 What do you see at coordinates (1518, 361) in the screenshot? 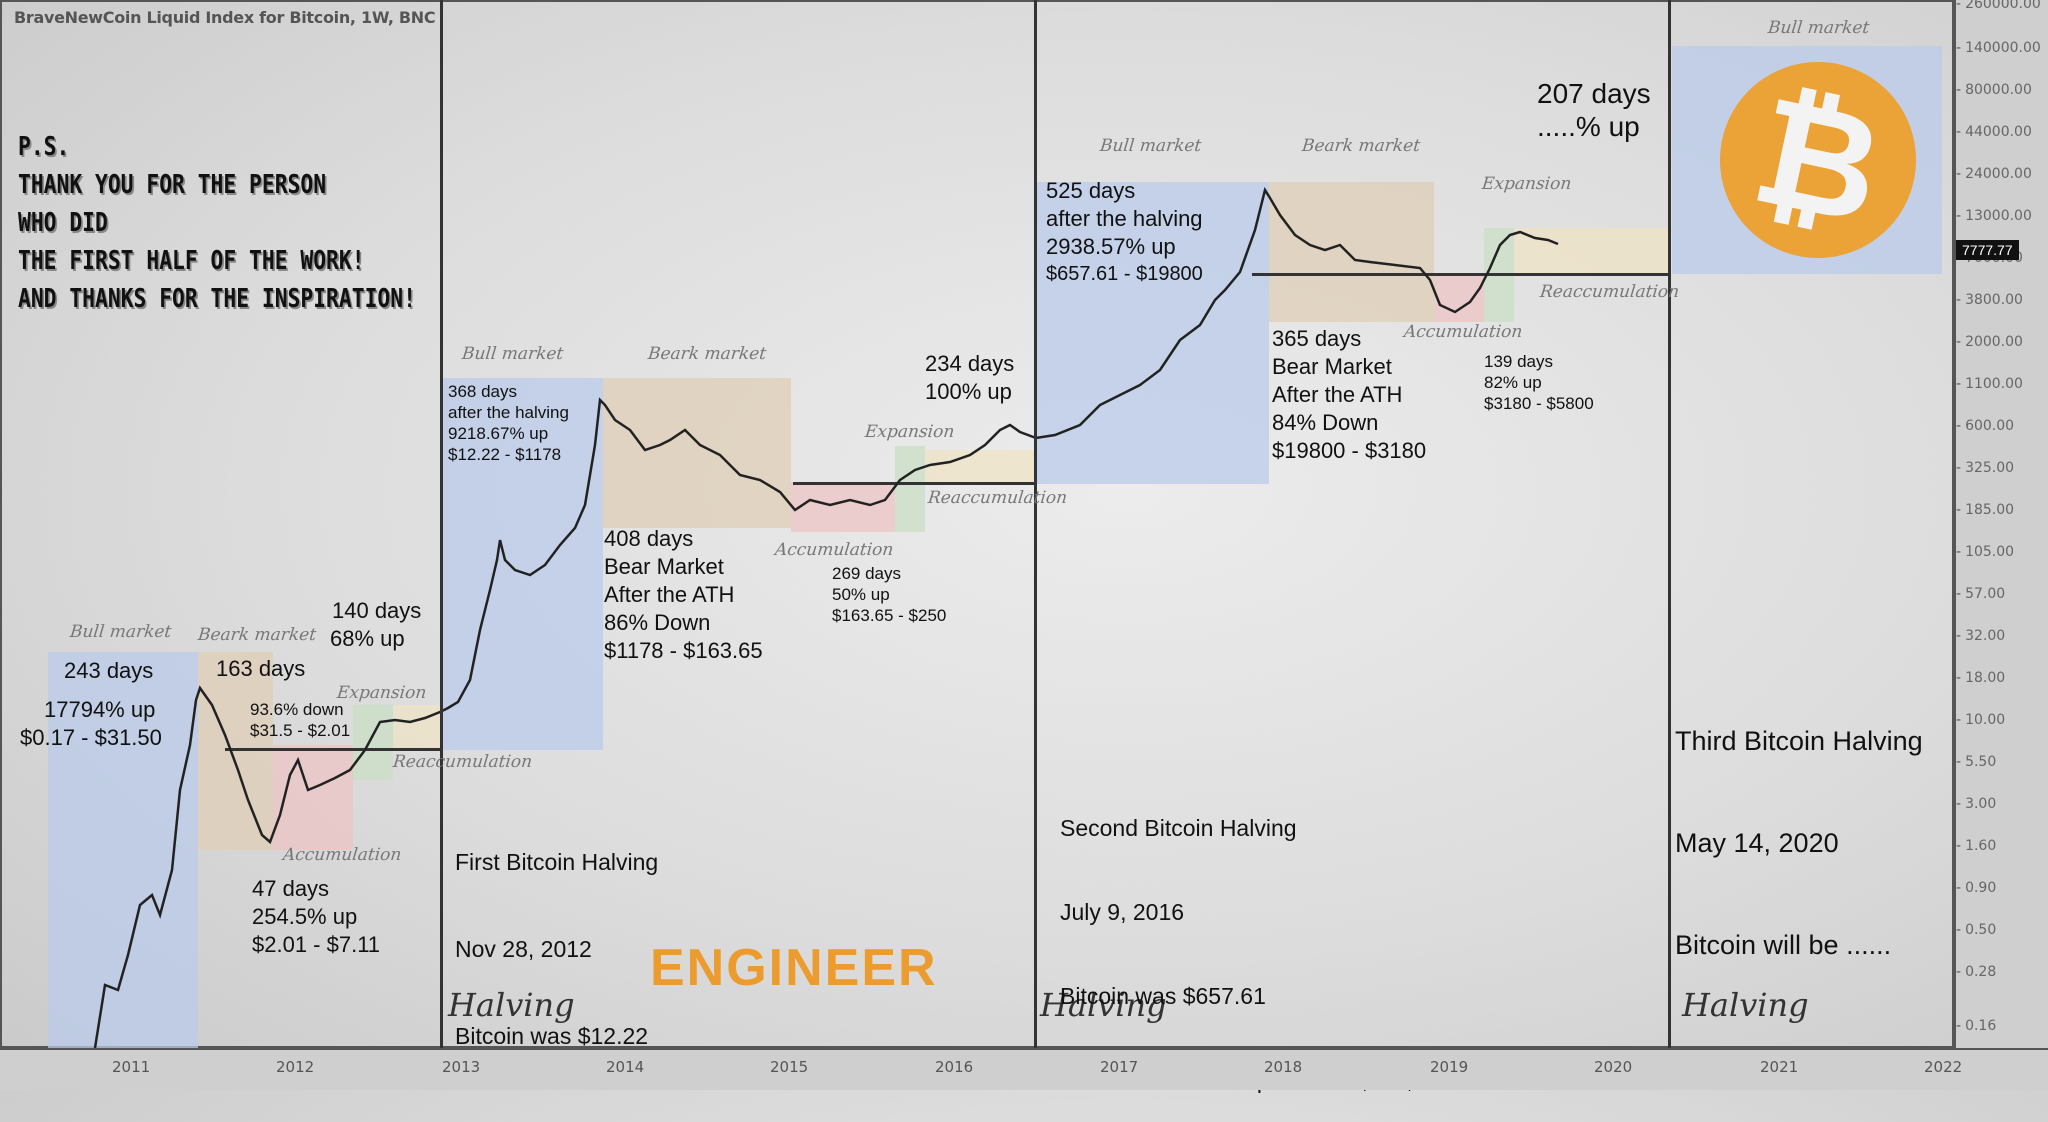
I see `annotation-acc-3-days: 139 days` at bounding box center [1518, 361].